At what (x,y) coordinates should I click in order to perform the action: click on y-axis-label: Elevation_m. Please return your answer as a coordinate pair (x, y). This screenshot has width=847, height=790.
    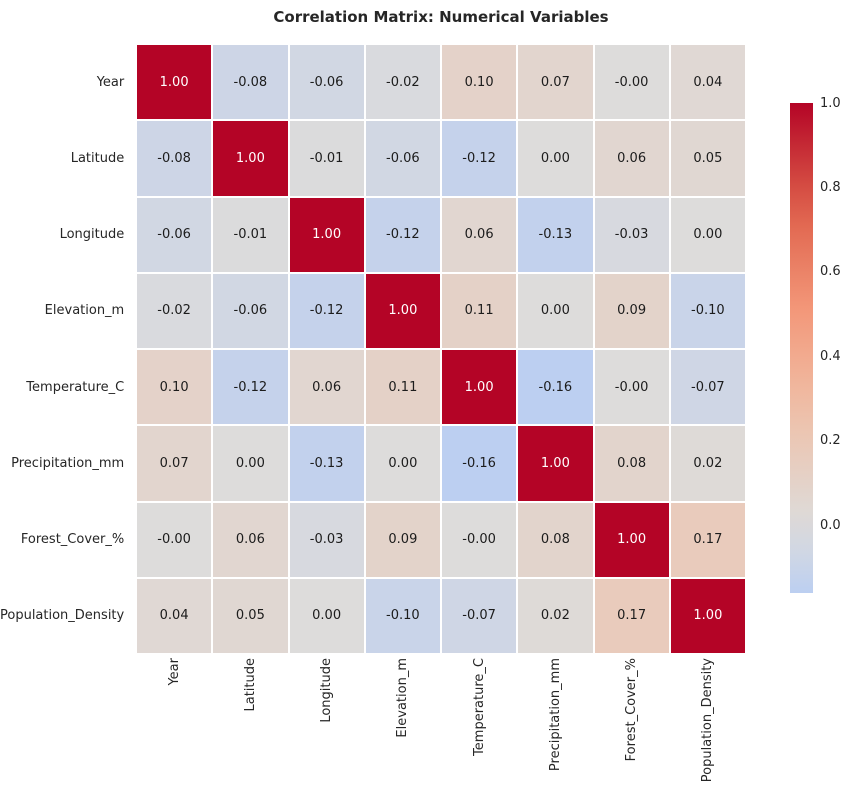
    Looking at the image, I should click on (84, 311).